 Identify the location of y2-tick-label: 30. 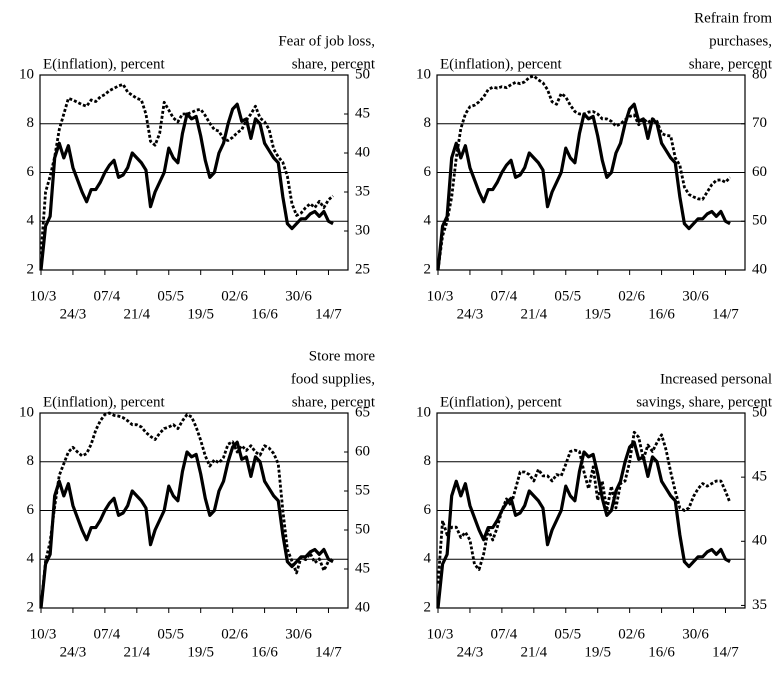
(362, 230).